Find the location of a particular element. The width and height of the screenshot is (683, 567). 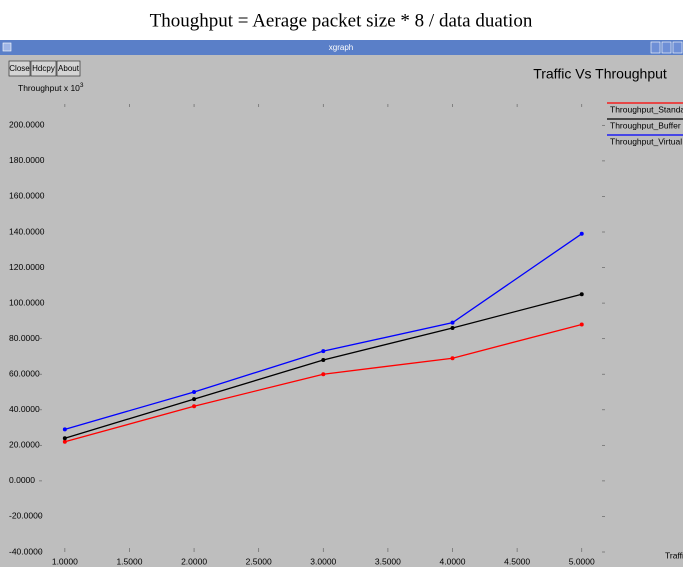

y-tick-label: 200.0000 is located at coordinates (27, 125).